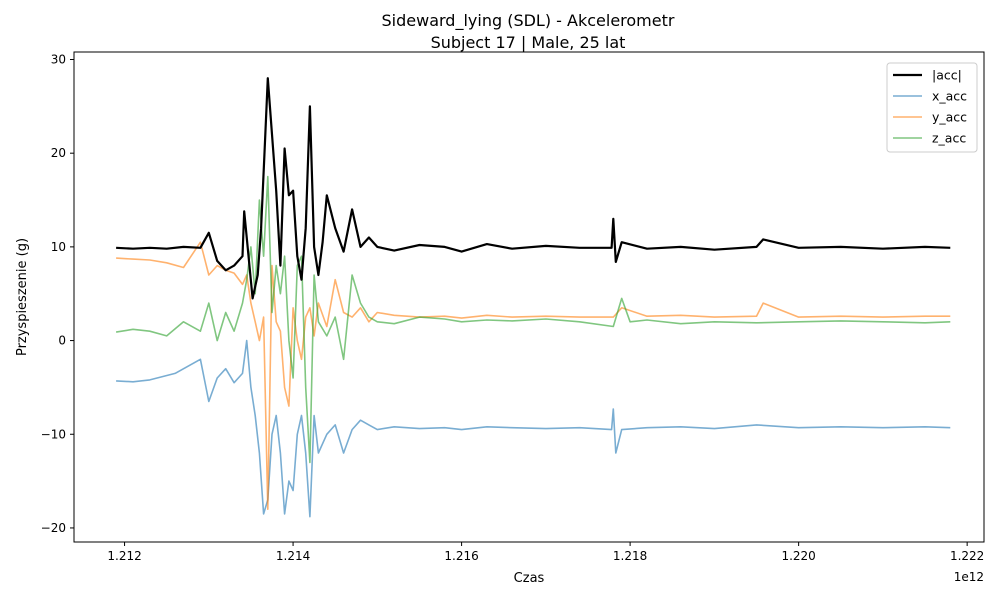 This screenshot has width=1000, height=600. What do you see at coordinates (53, 434) in the screenshot?
I see `y-tick-label: −10` at bounding box center [53, 434].